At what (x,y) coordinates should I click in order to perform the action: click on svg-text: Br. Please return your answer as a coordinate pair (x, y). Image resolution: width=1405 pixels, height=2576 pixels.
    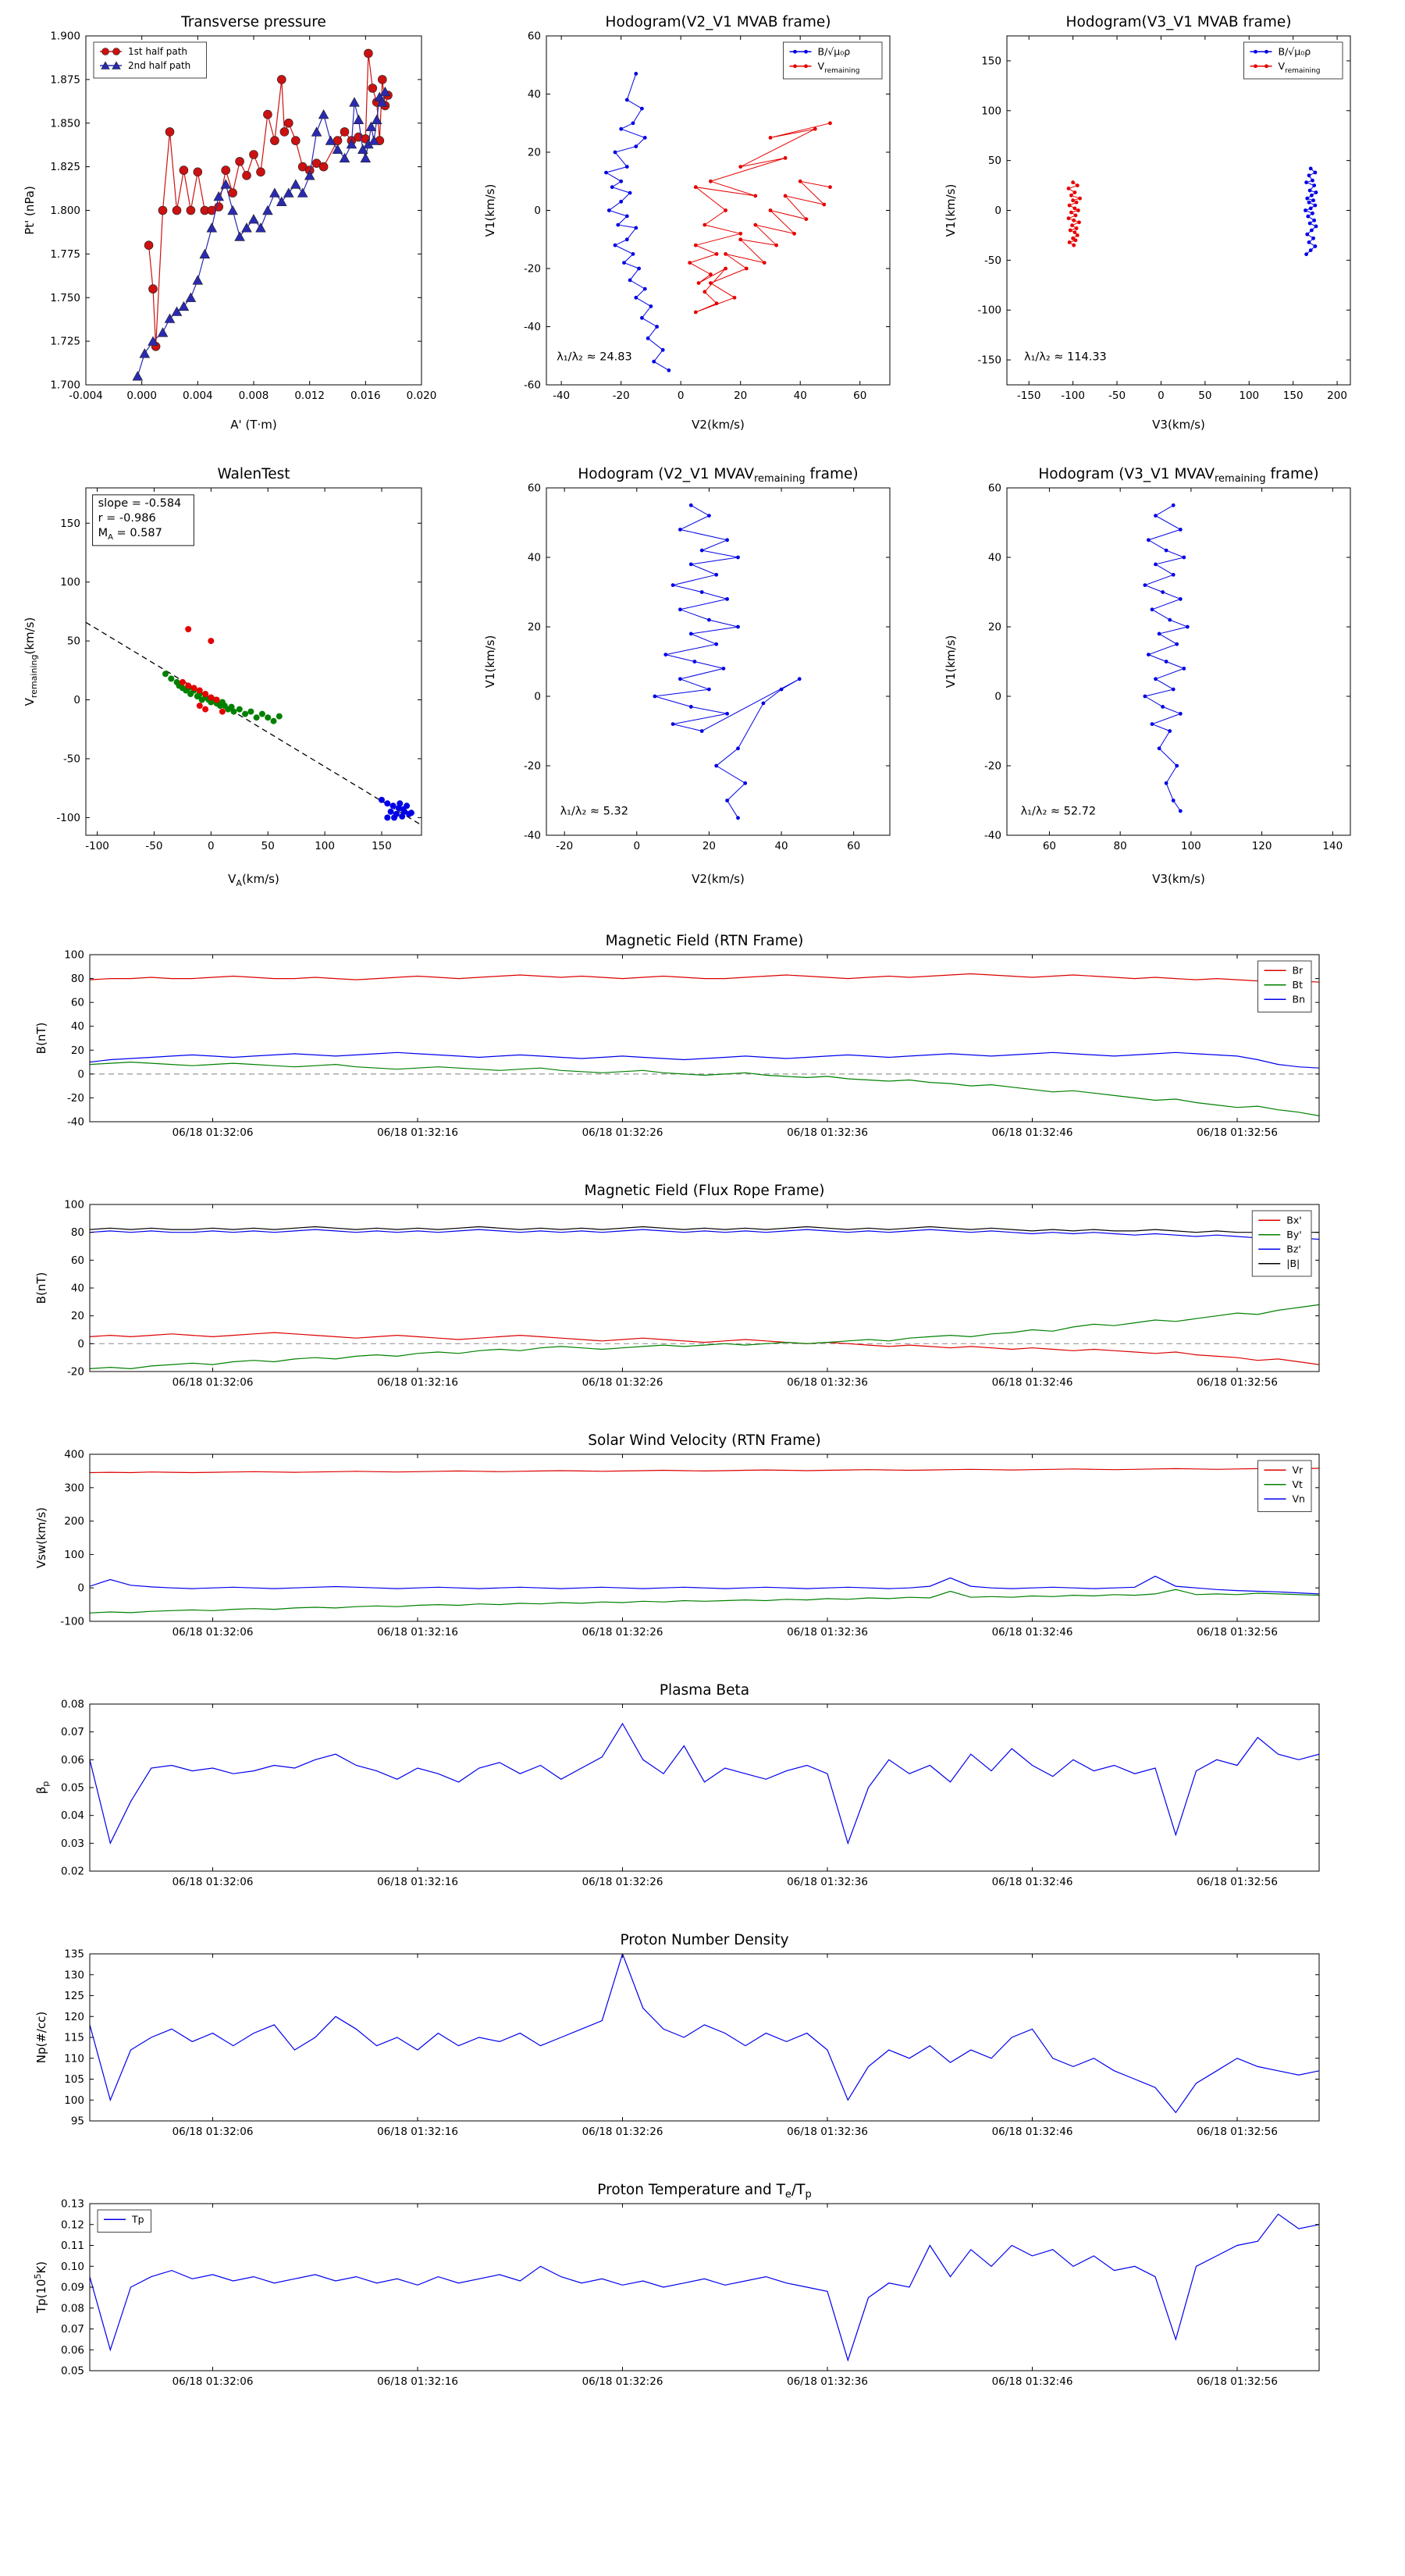
    Looking at the image, I should click on (1298, 971).